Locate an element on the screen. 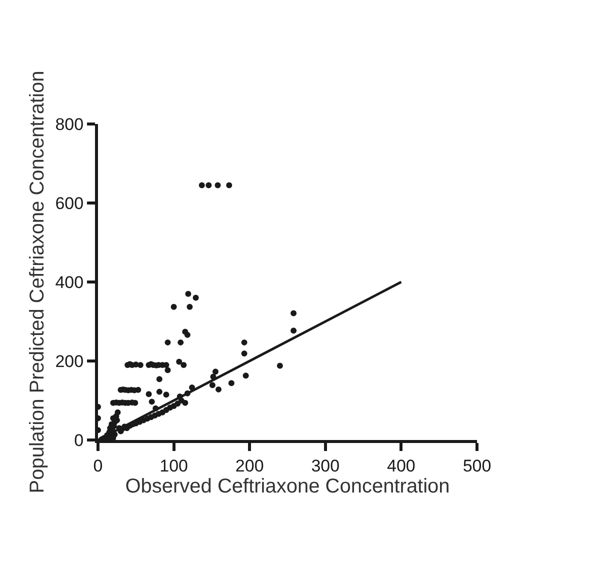  x-tick-label: 0 is located at coordinates (98, 466).